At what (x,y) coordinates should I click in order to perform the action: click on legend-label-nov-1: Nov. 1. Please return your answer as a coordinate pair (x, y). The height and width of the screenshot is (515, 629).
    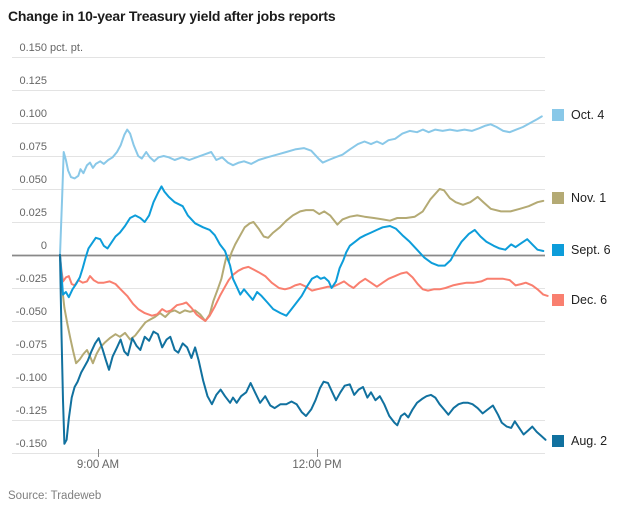
    Looking at the image, I should click on (589, 197).